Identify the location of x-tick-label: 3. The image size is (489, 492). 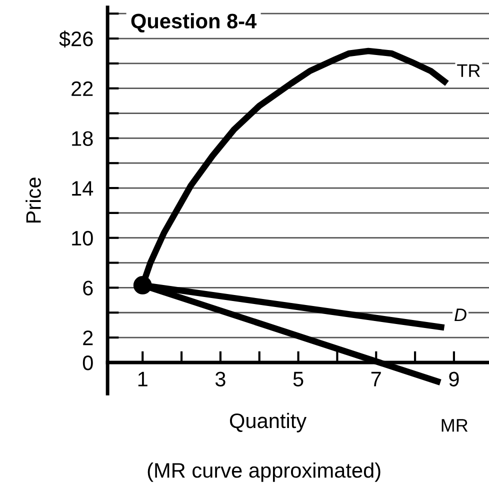
(220, 379).